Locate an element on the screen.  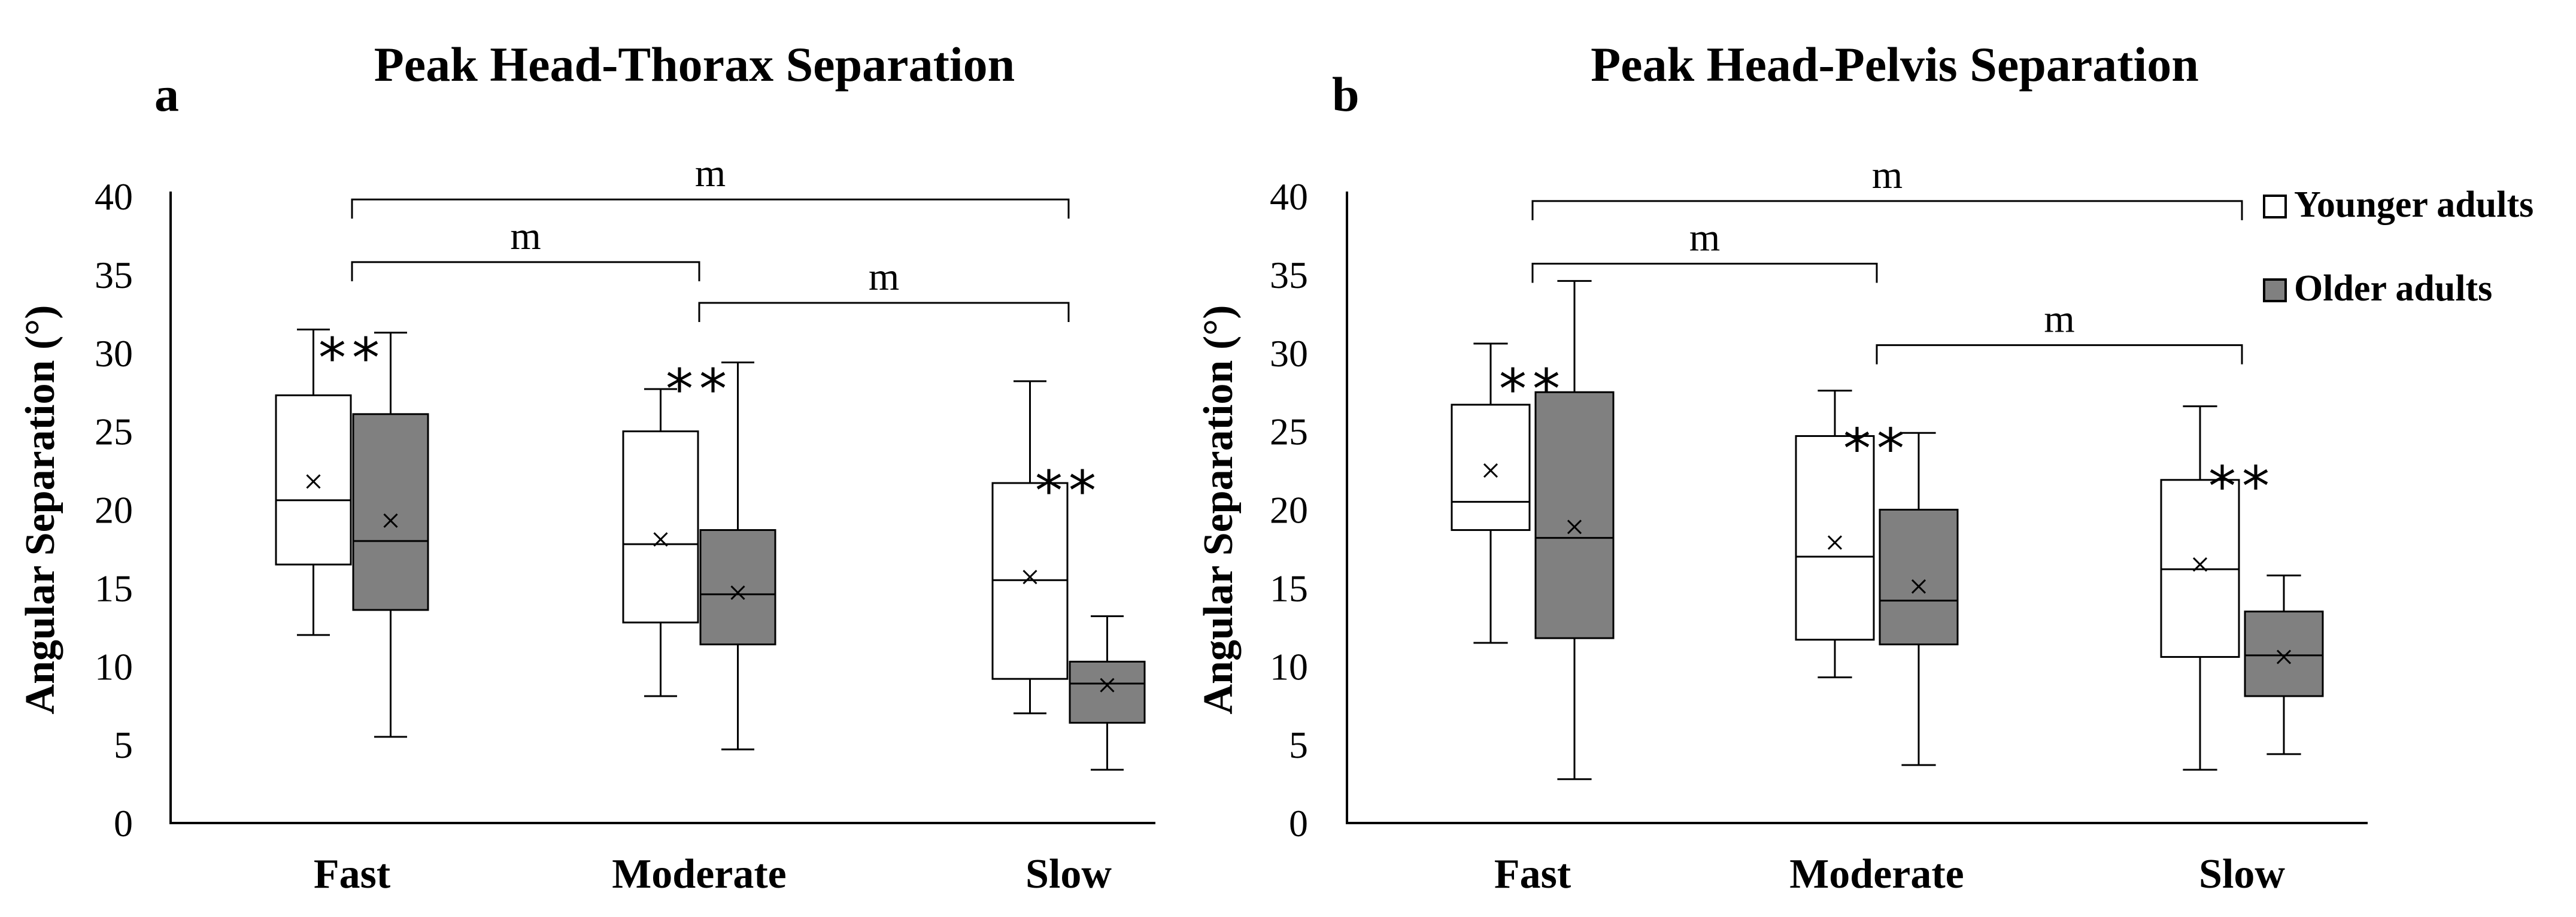
chart-title: Peak Head-Pelvis Separation is located at coordinates (1895, 64).